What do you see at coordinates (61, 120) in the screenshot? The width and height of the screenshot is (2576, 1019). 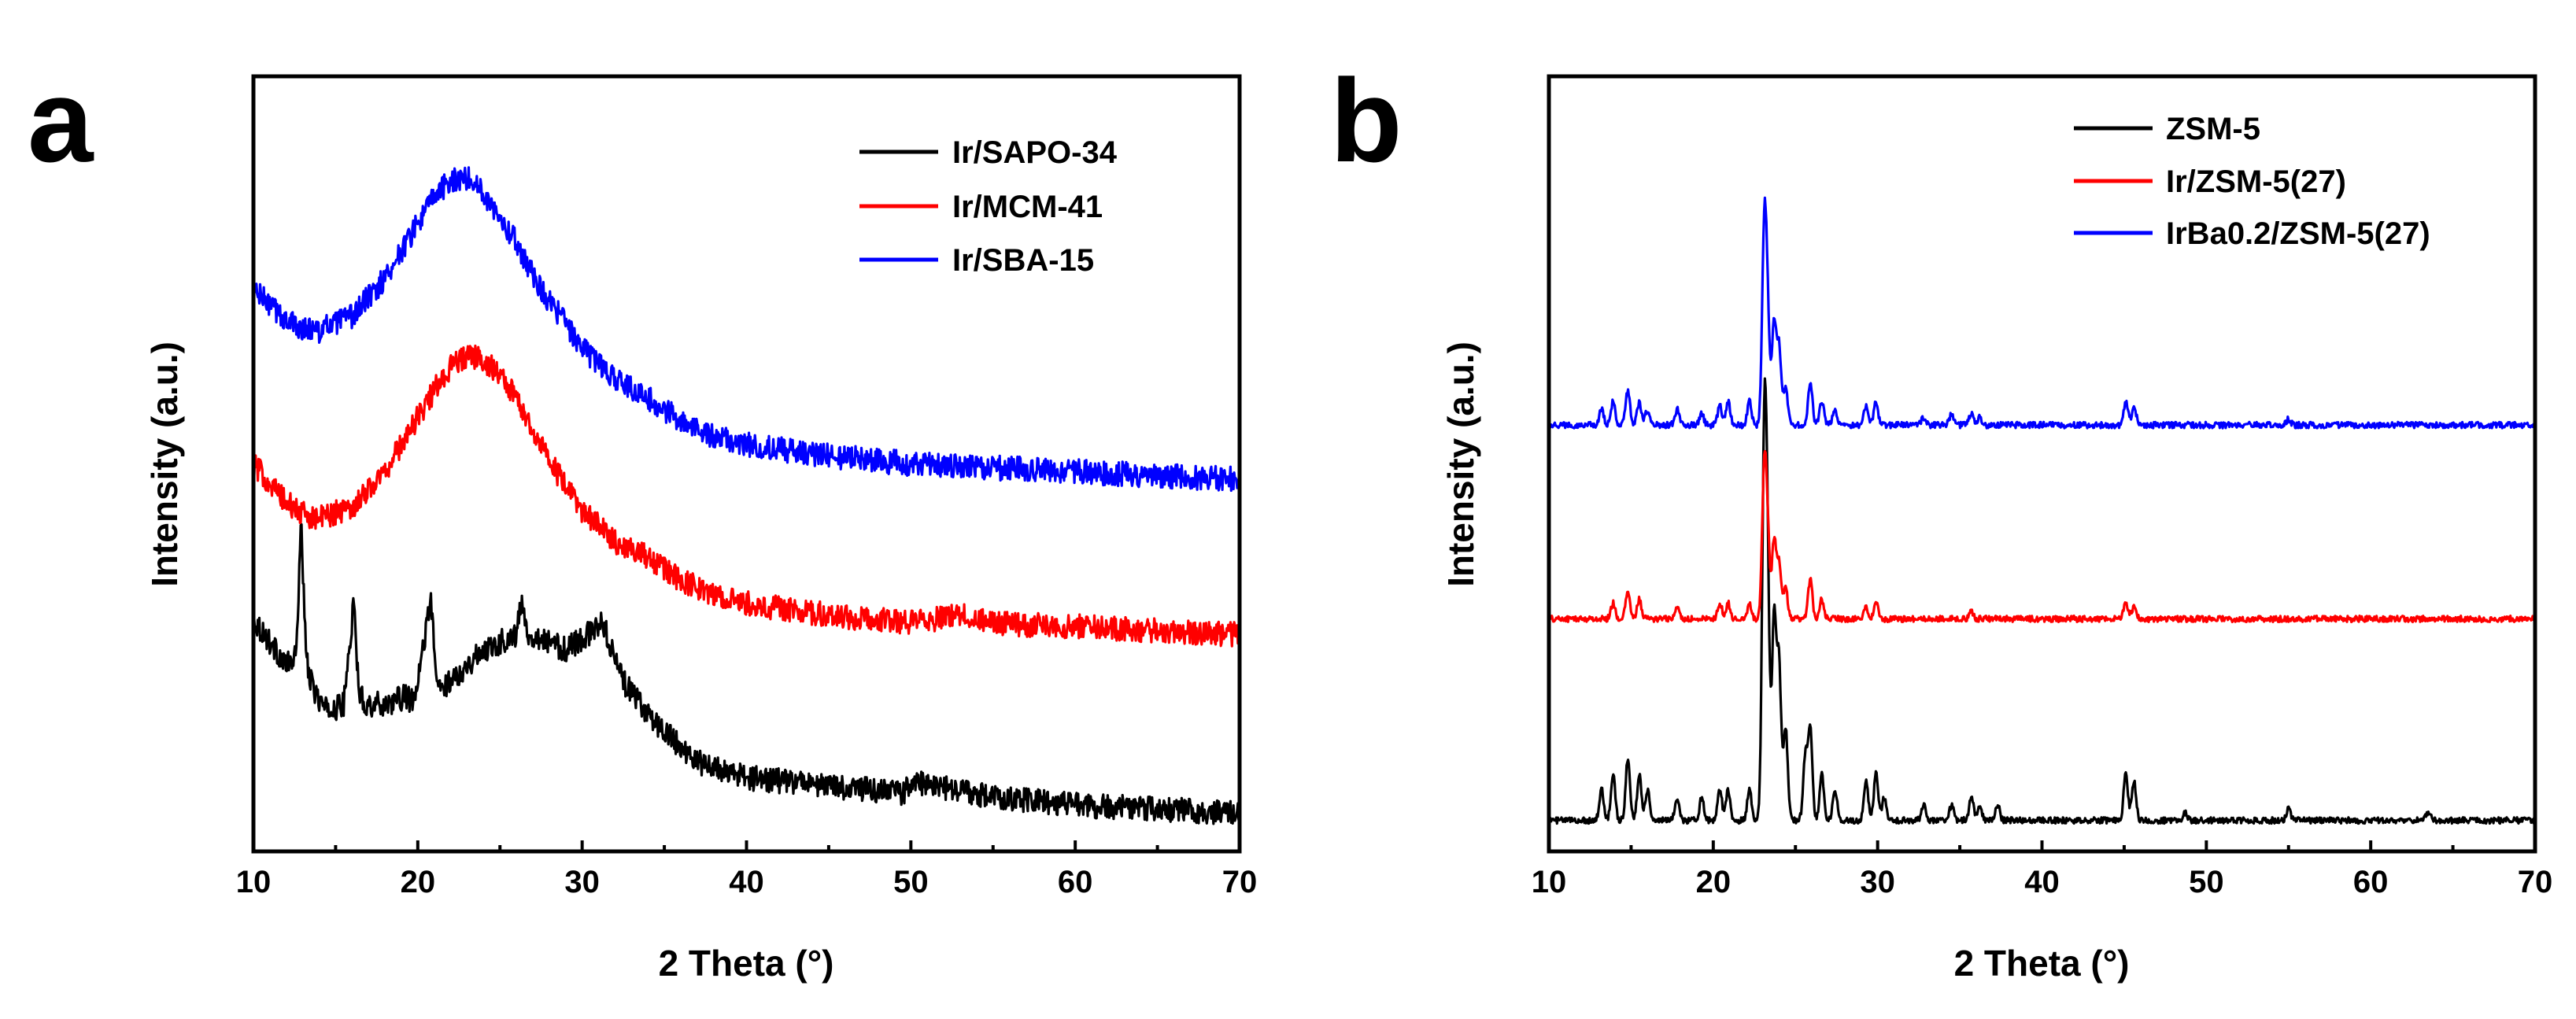 I see `panel-letter-a: a` at bounding box center [61, 120].